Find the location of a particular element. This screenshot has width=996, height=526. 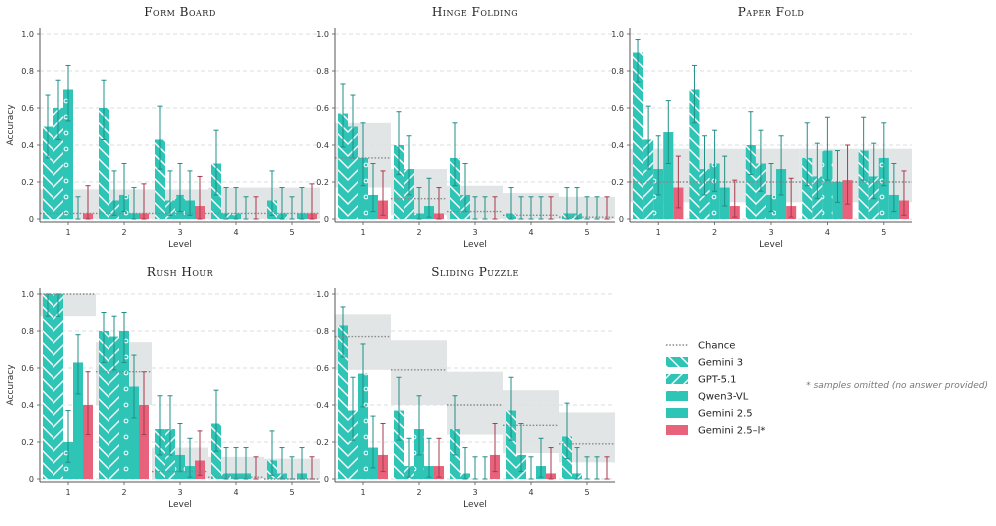

legend-label: Gemini 2.5–l* is located at coordinates (731, 431).